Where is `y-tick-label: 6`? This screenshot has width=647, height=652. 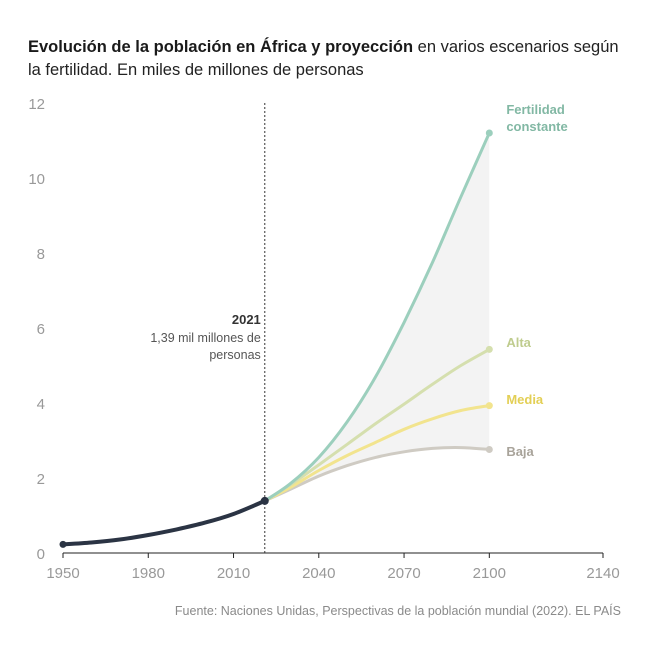 y-tick-label: 6 is located at coordinates (41, 329).